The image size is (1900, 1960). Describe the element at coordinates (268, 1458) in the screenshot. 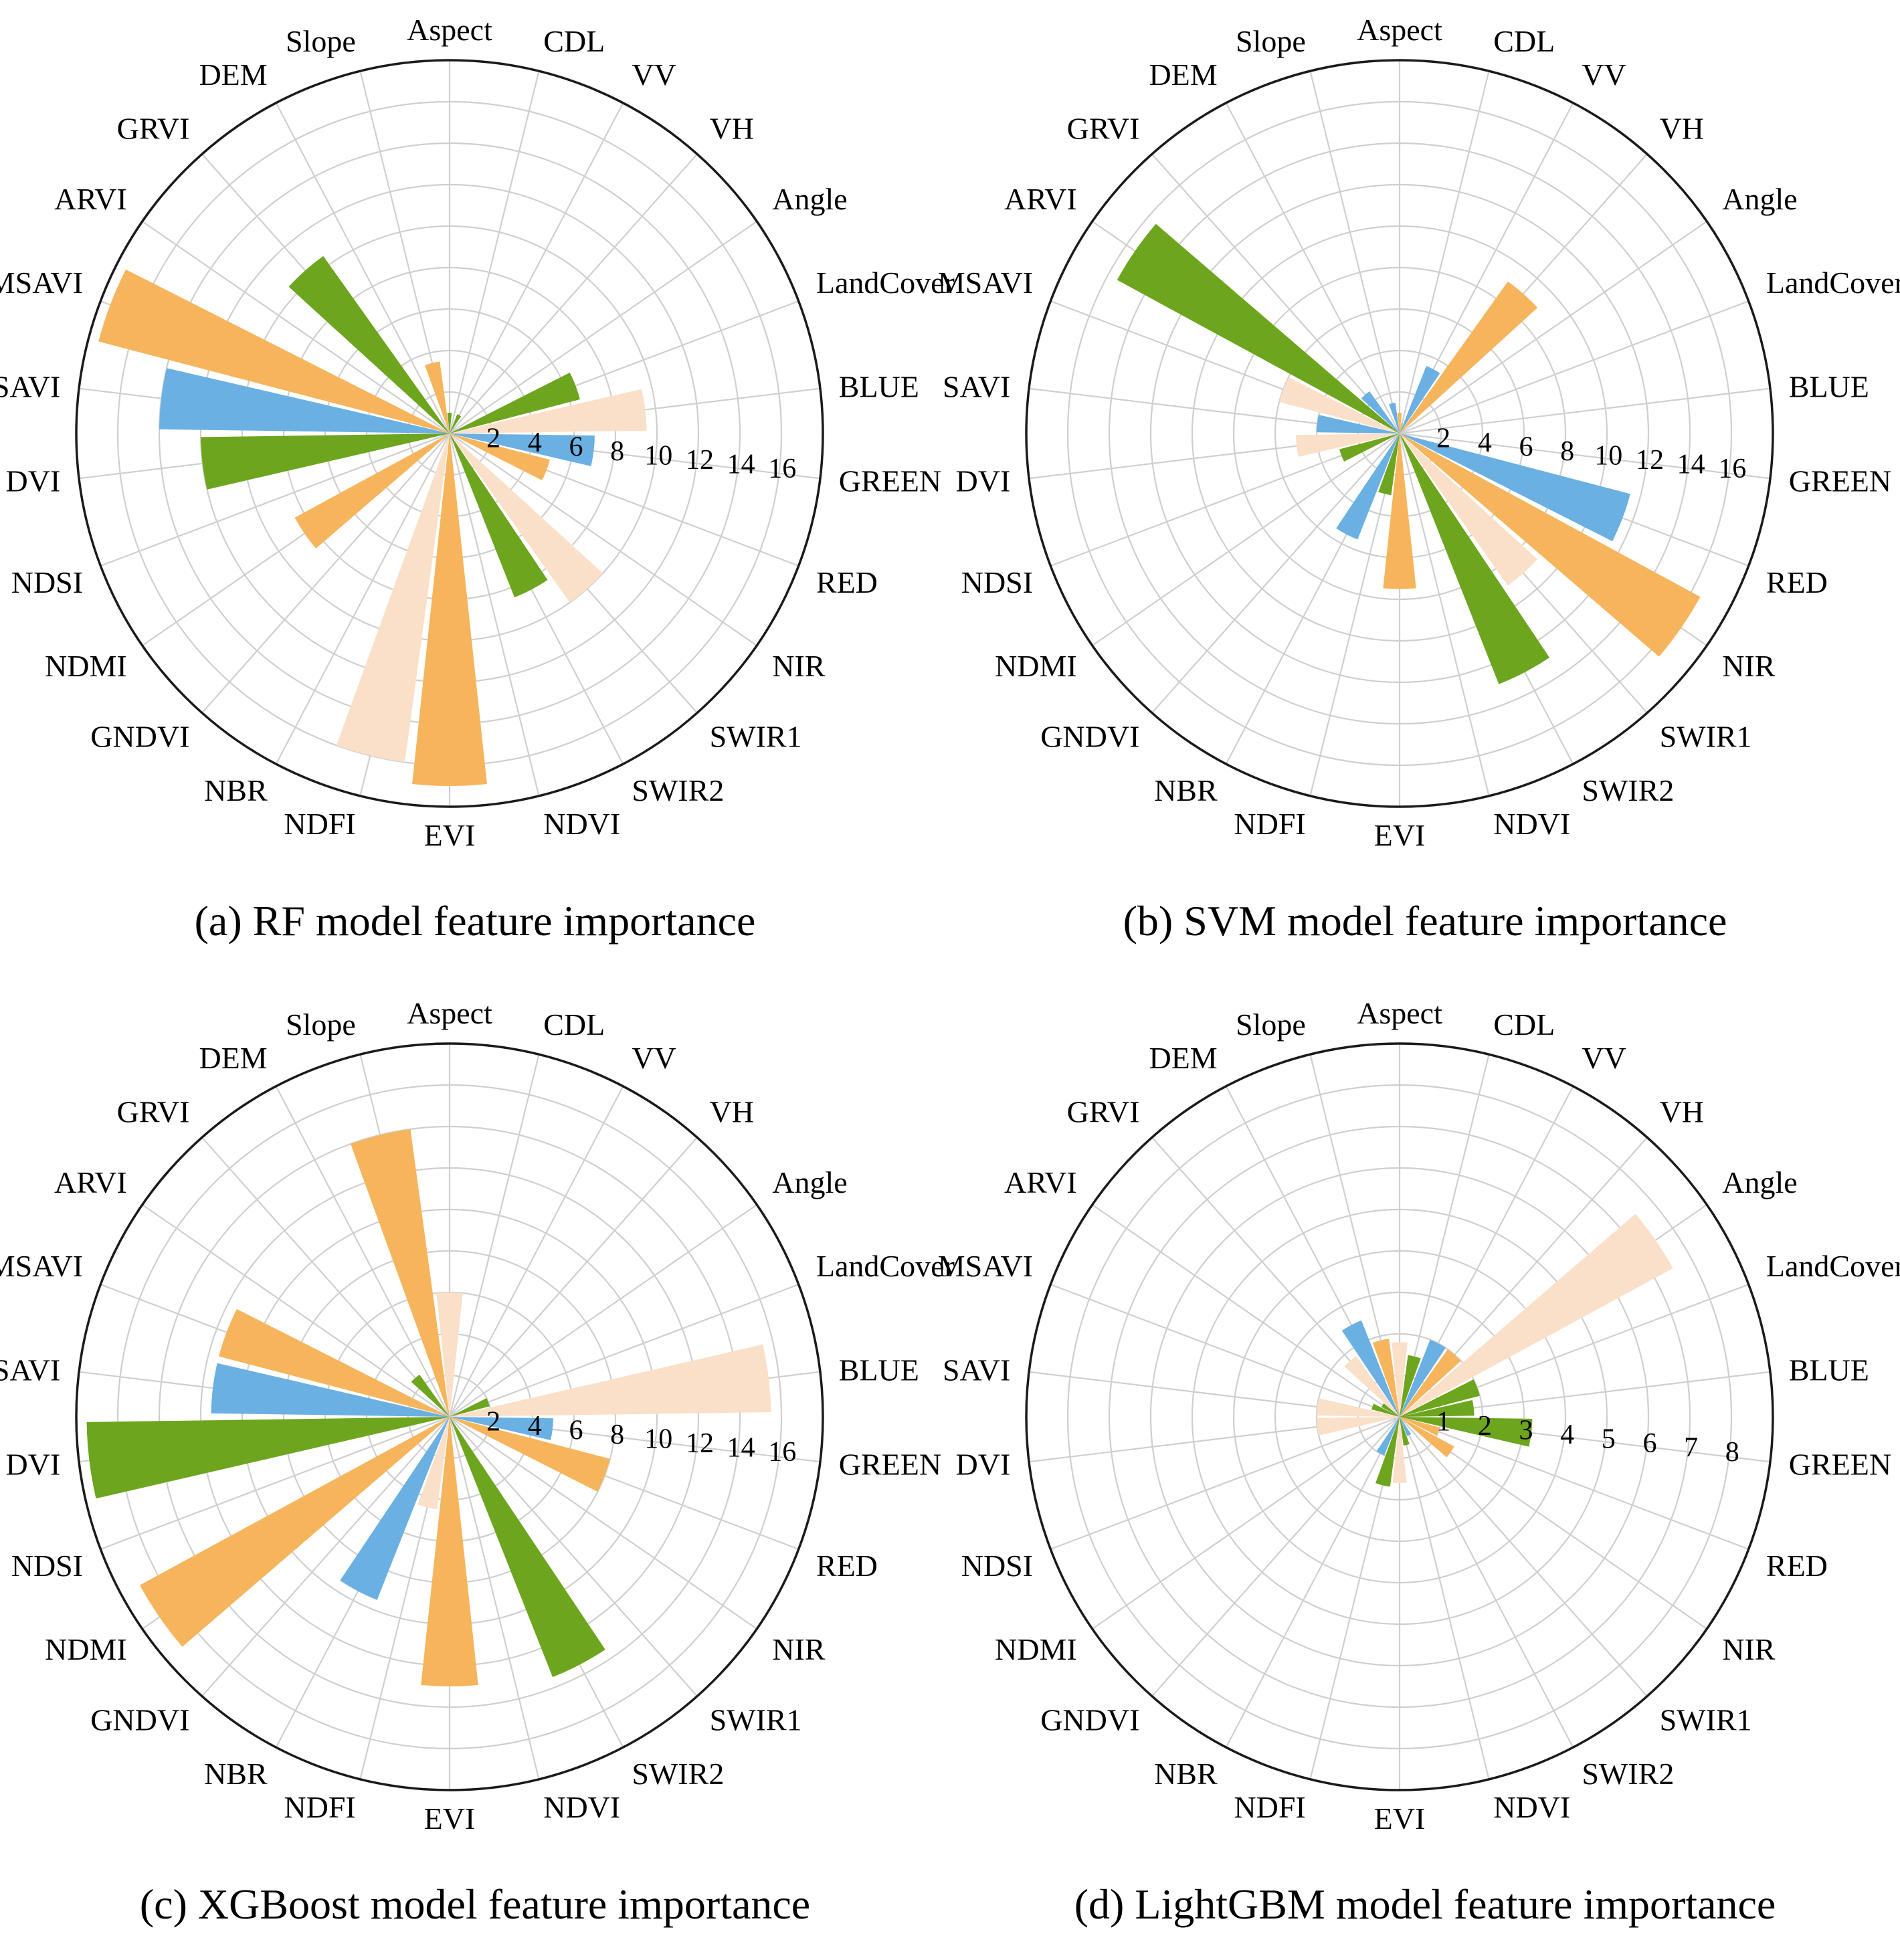

I see `bar-dvi` at that location.